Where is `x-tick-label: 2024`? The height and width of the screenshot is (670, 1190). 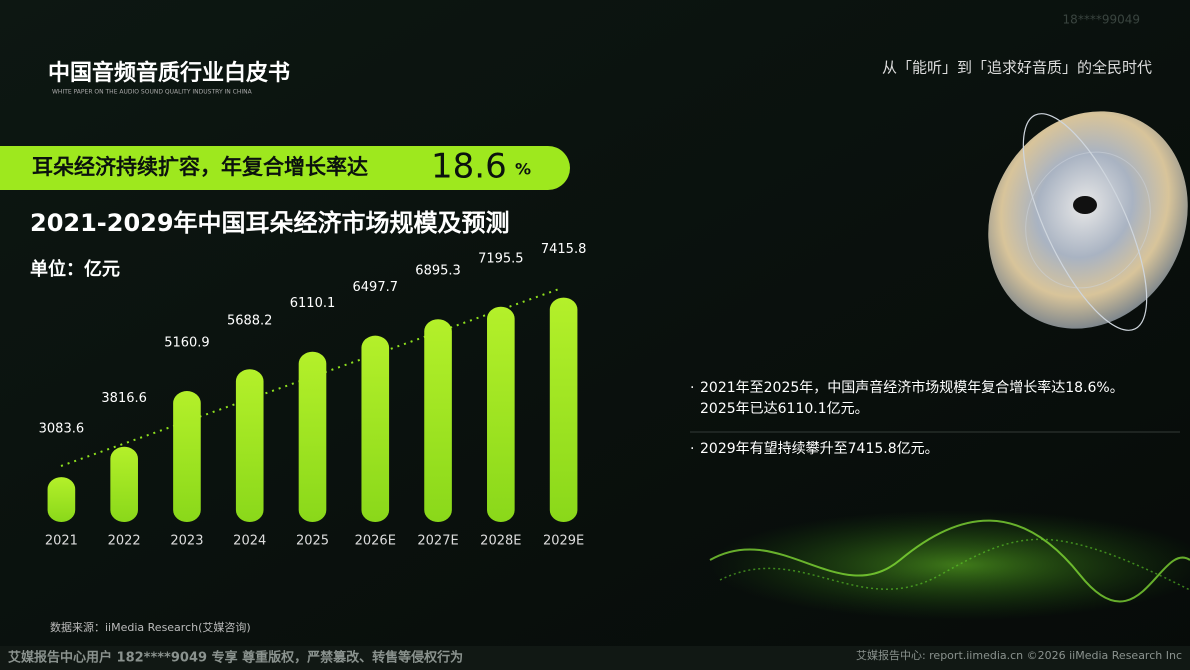
x-tick-label: 2024 is located at coordinates (249, 541).